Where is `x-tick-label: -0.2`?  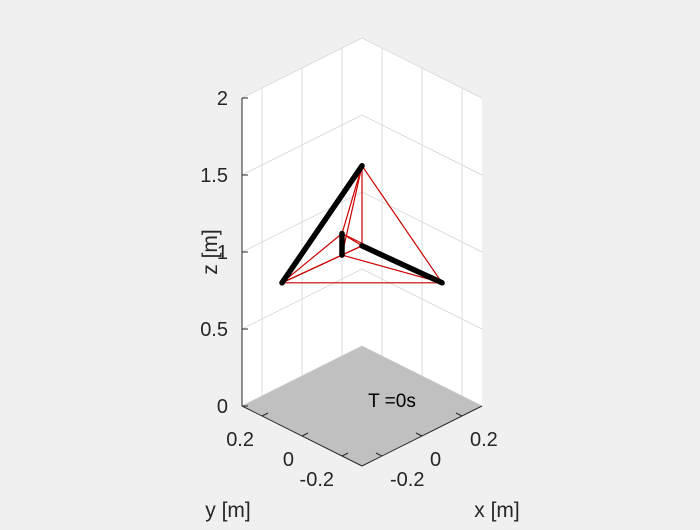 x-tick-label: -0.2 is located at coordinates (407, 480).